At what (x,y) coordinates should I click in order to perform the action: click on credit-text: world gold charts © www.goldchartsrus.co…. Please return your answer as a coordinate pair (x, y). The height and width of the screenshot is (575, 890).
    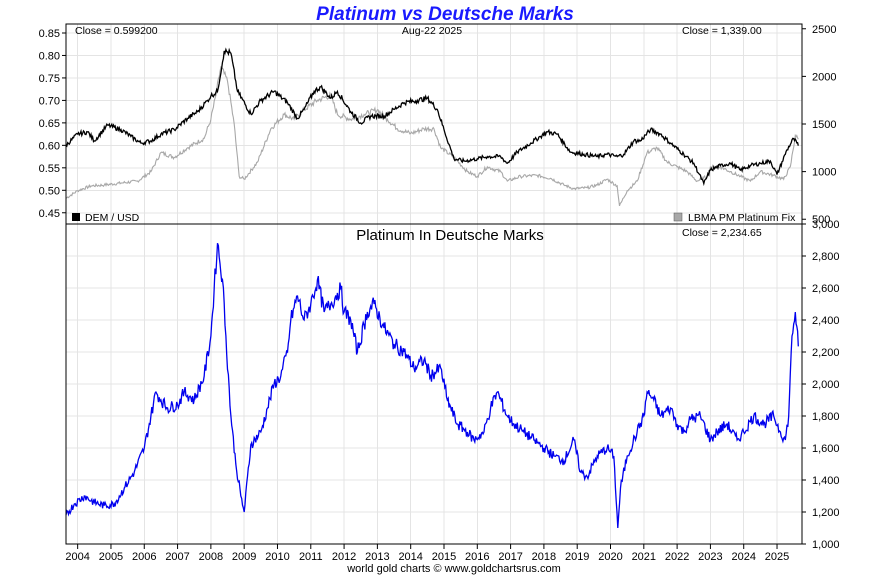
    Looking at the image, I should click on (453, 569).